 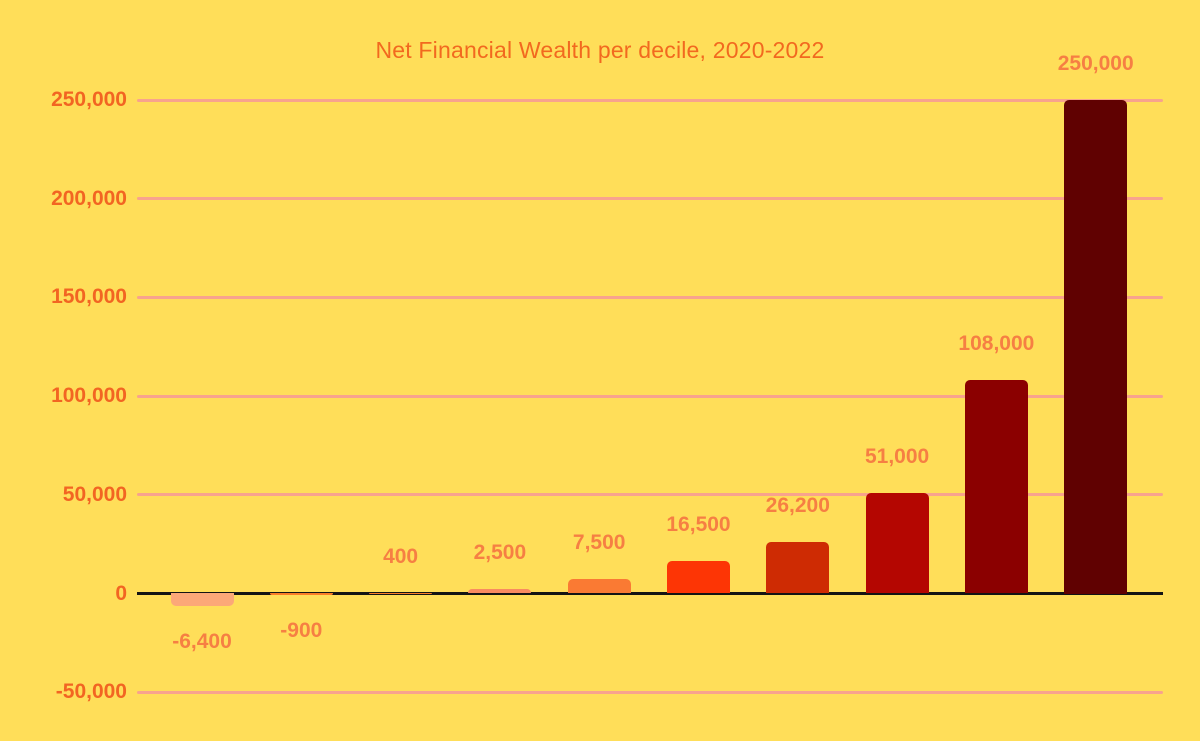 What do you see at coordinates (500, 552) in the screenshot?
I see `bar-value-label: 2,500` at bounding box center [500, 552].